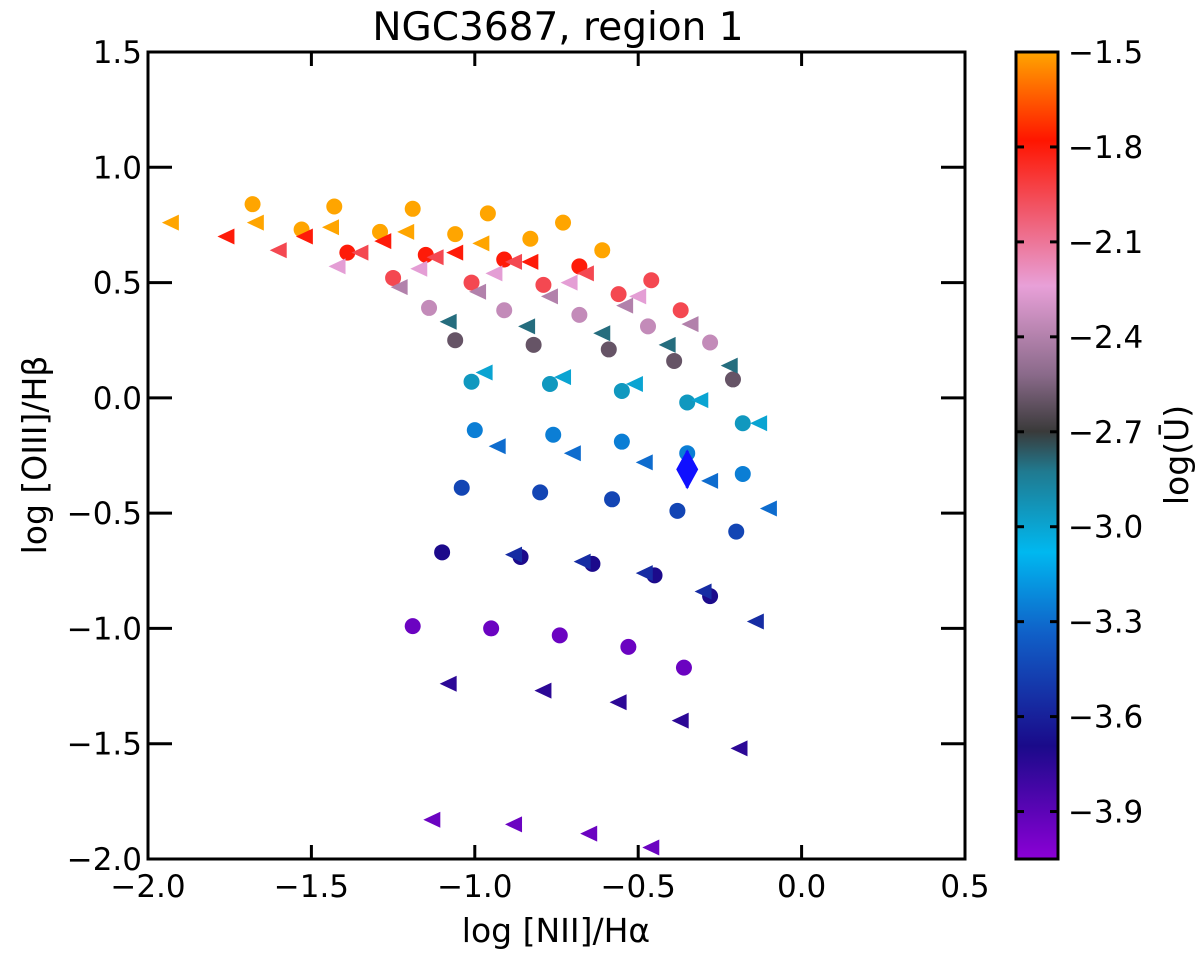 This screenshot has height=961, width=1200. What do you see at coordinates (1105, 718) in the screenshot?
I see `colorbar-tick-label: −3.6` at bounding box center [1105, 718].